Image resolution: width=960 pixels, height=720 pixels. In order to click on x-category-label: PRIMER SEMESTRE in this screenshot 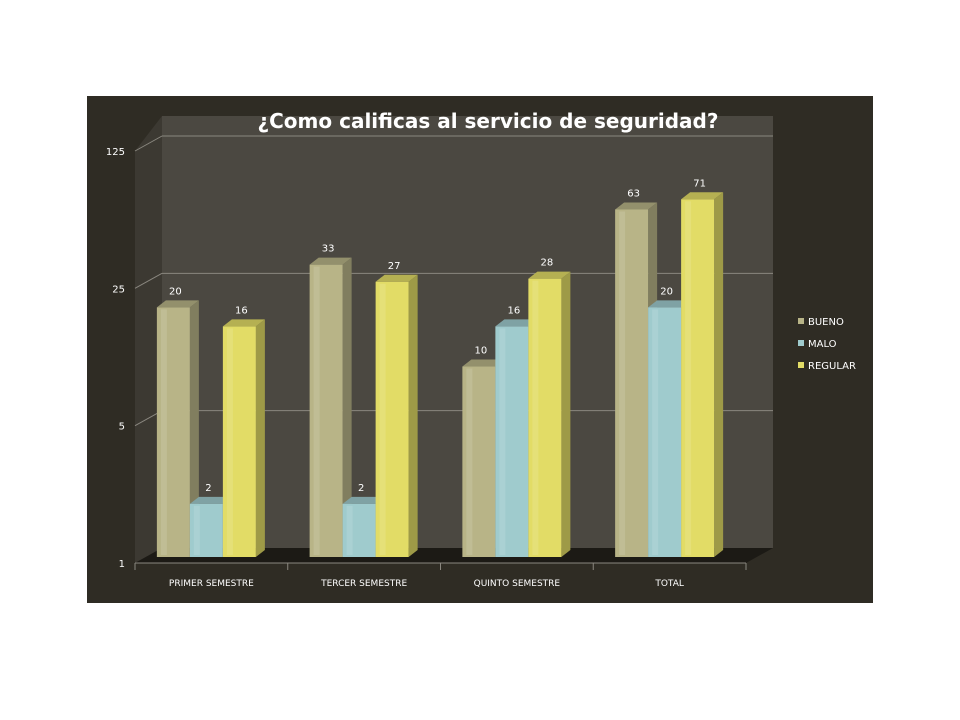, I will do `click(211, 584)`.